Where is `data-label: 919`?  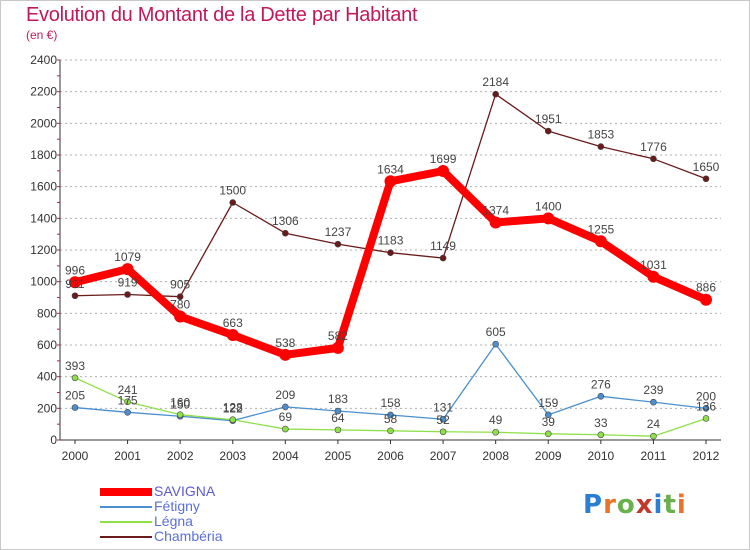 data-label: 919 is located at coordinates (128, 282).